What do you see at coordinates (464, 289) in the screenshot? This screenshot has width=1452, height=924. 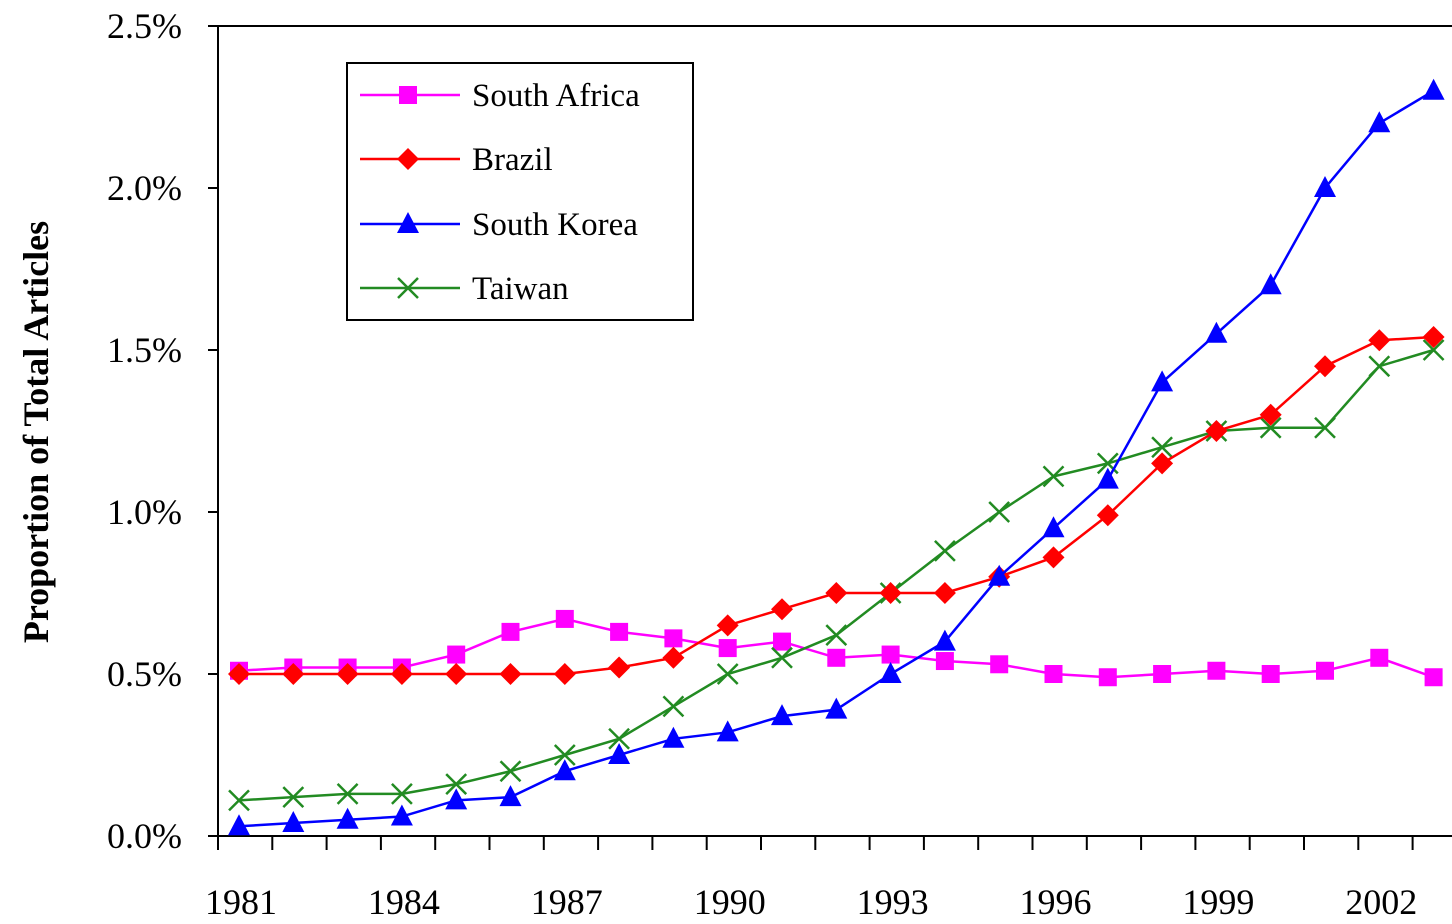 I see `legend-item-taiwan: Taiwan` at bounding box center [464, 289].